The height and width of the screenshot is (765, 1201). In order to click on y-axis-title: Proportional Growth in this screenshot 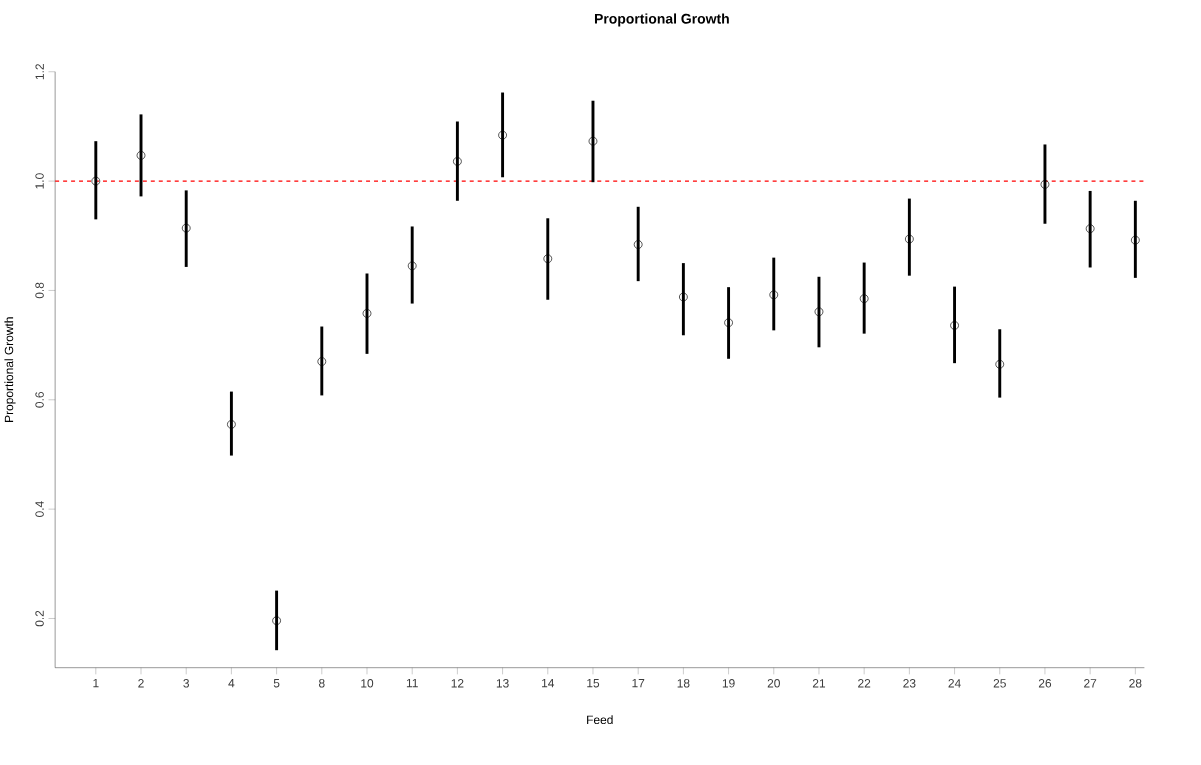, I will do `click(10, 369)`.